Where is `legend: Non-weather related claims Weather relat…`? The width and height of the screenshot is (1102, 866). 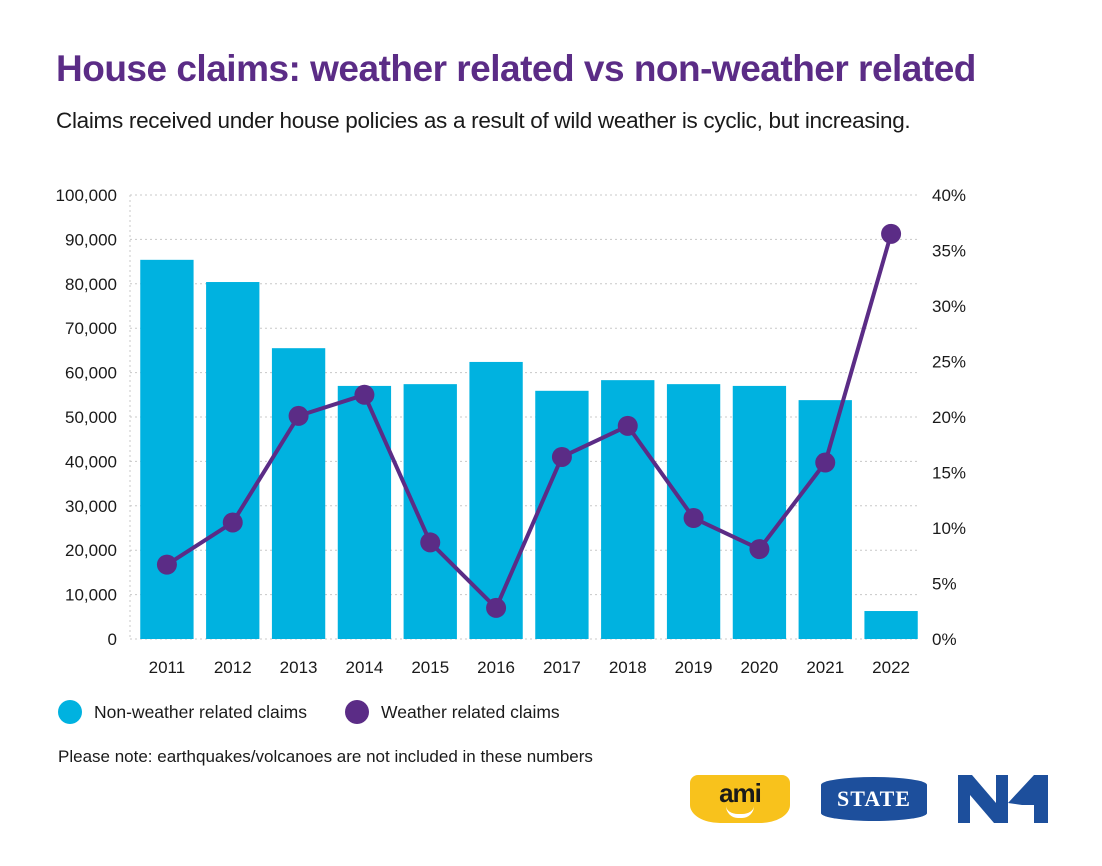 legend: Non-weather related claims Weather relat… is located at coordinates (328, 712).